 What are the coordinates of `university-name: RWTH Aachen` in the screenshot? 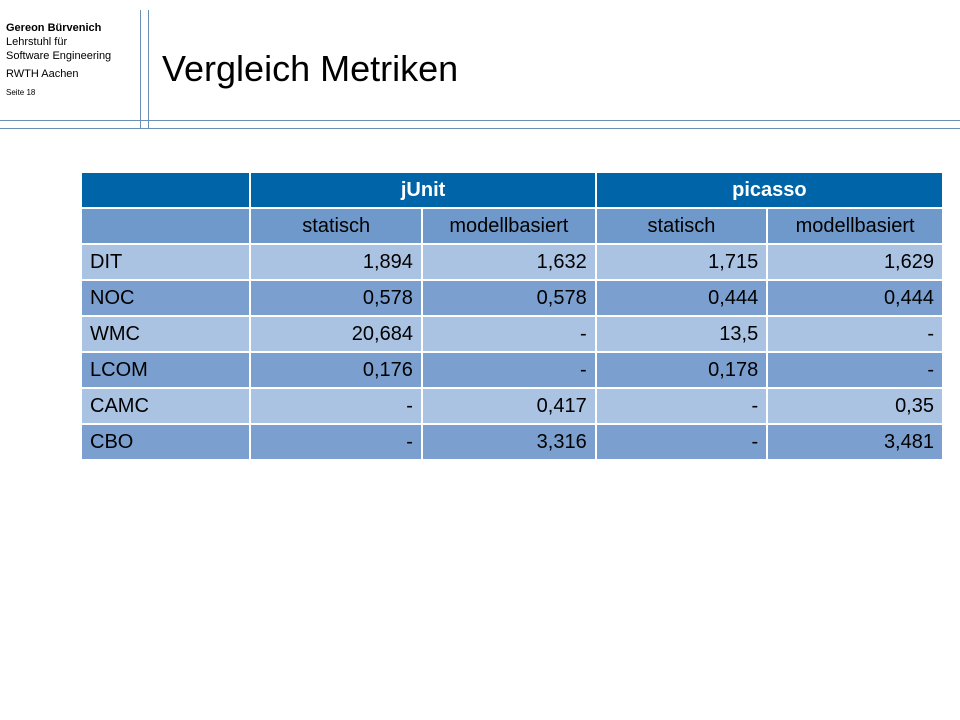 It's located at (42, 74).